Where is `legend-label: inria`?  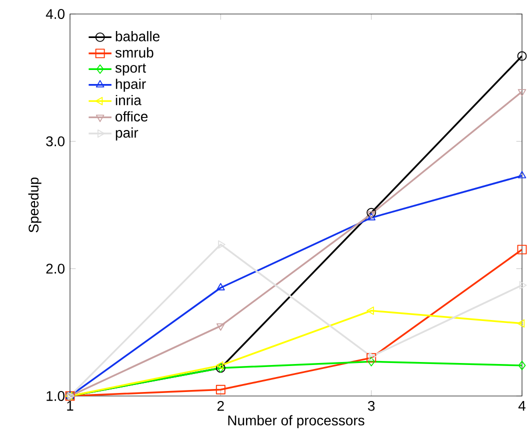
legend-label: inria is located at coordinates (129, 100).